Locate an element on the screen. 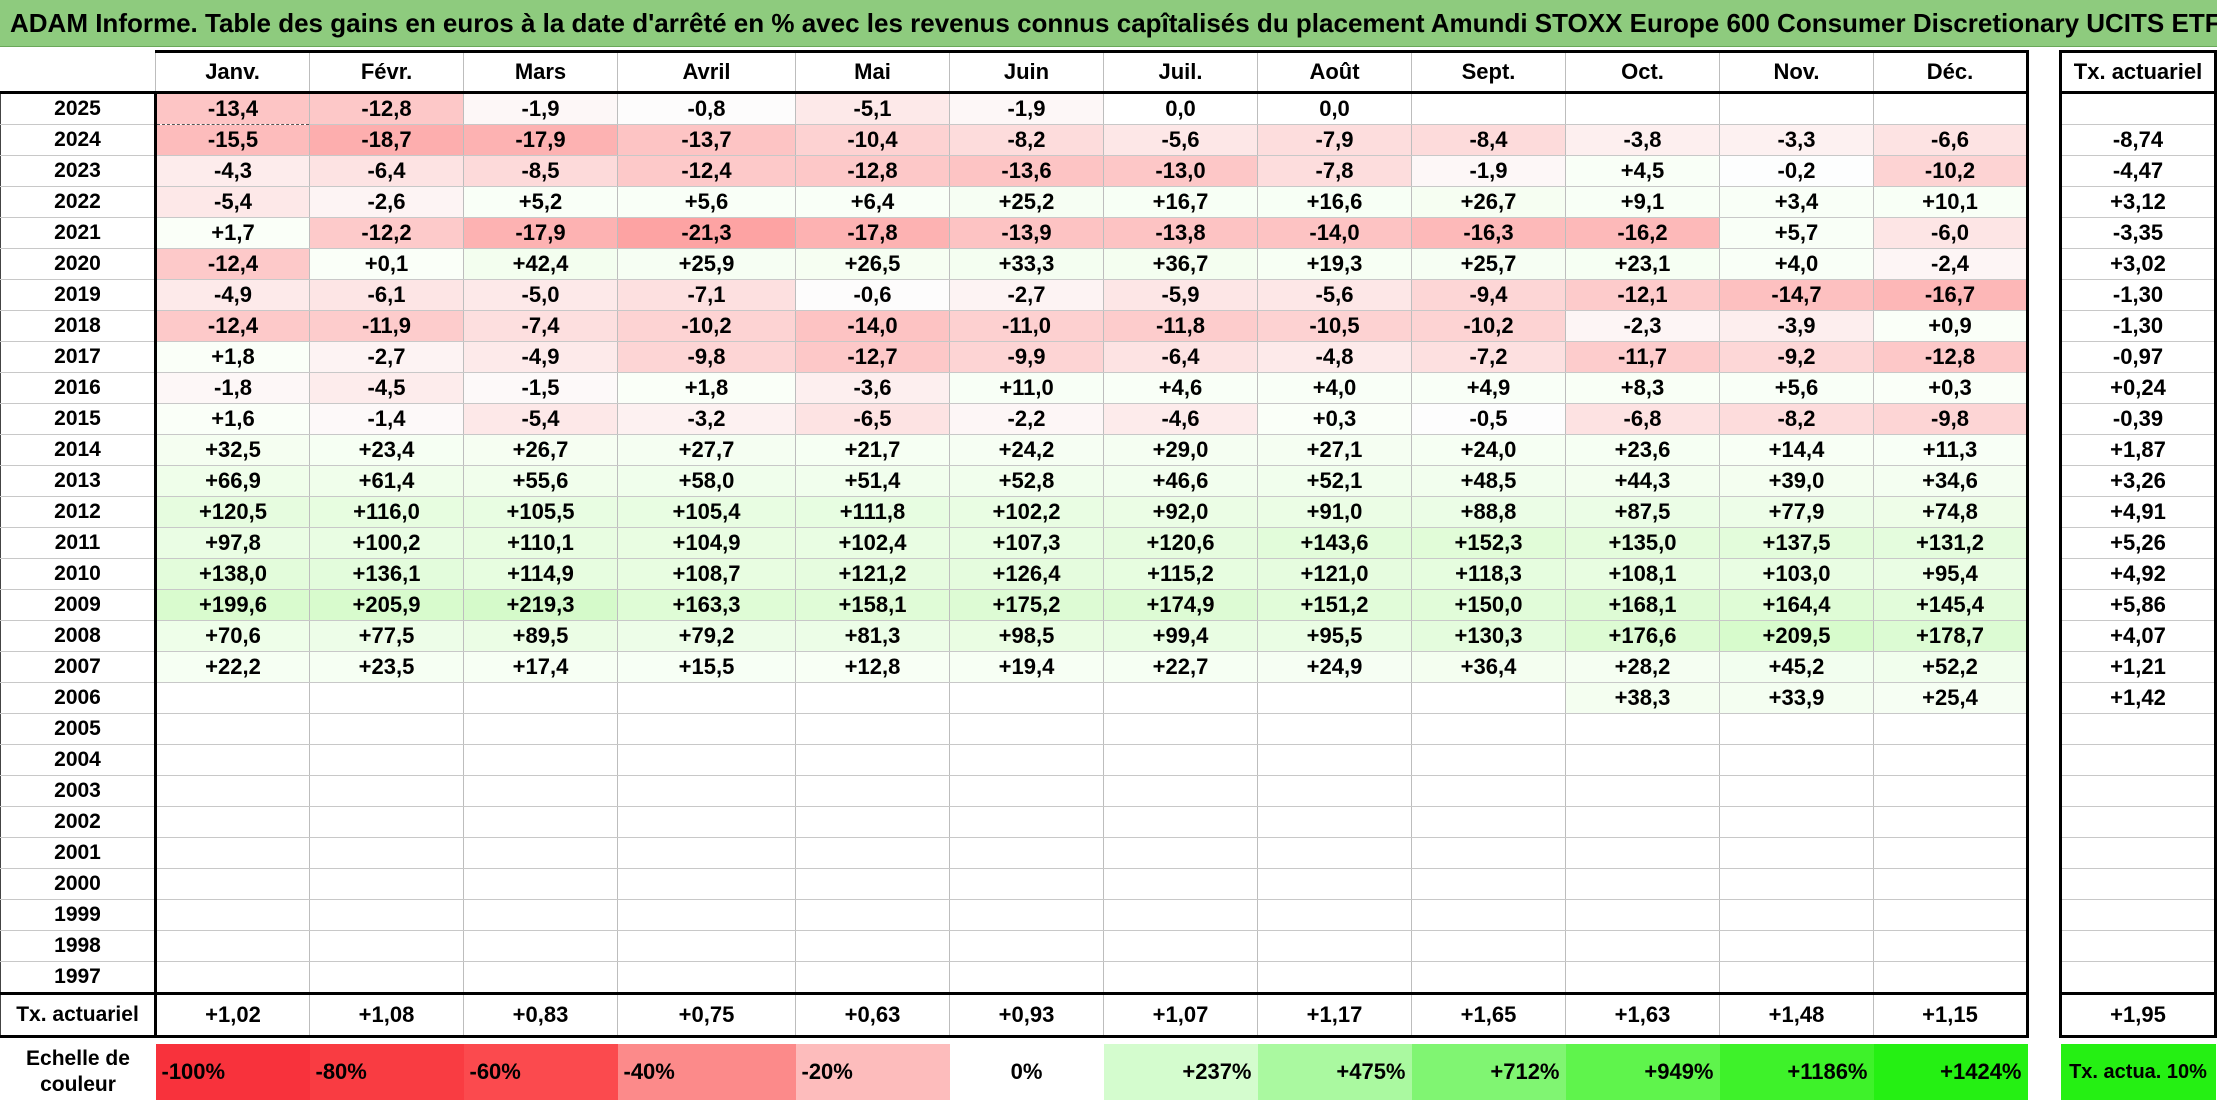  rate-cell: +3,02 is located at coordinates (2138, 264).